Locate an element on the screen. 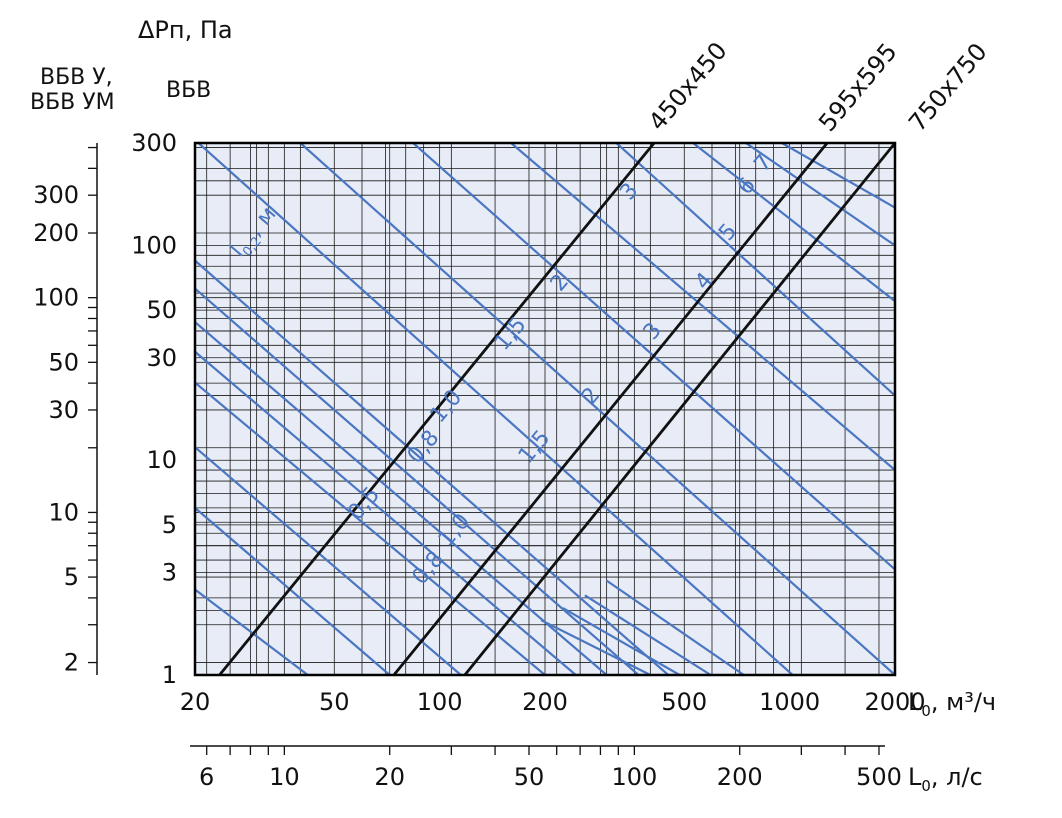  x-tick-label: 500 is located at coordinates (684, 702).